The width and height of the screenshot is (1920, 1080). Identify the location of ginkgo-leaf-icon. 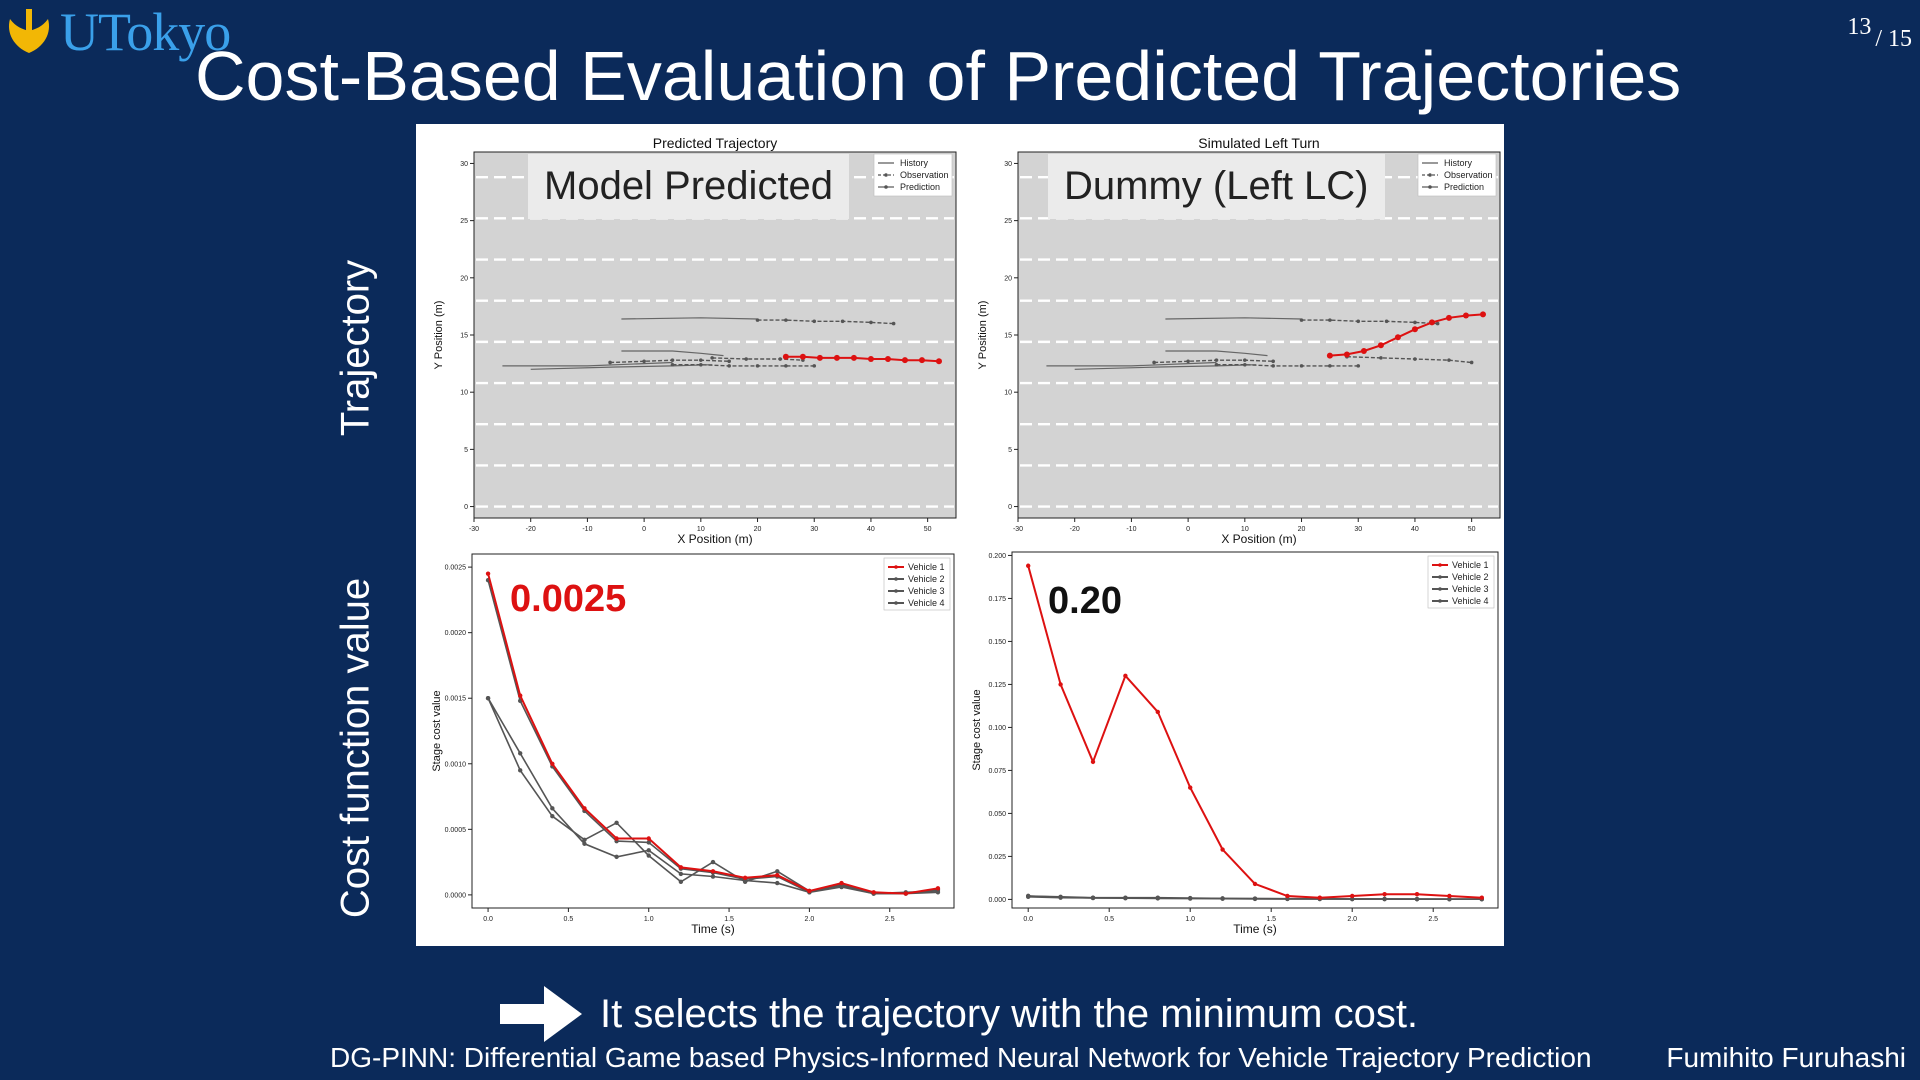
(29, 31).